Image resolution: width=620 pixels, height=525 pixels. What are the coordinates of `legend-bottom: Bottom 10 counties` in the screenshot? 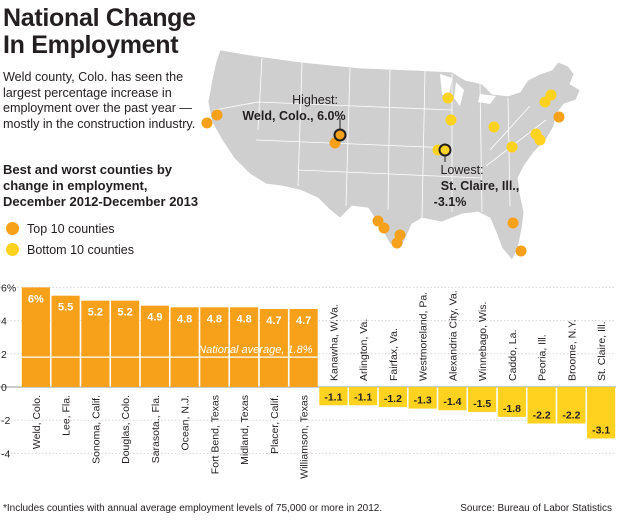 It's located at (70, 249).